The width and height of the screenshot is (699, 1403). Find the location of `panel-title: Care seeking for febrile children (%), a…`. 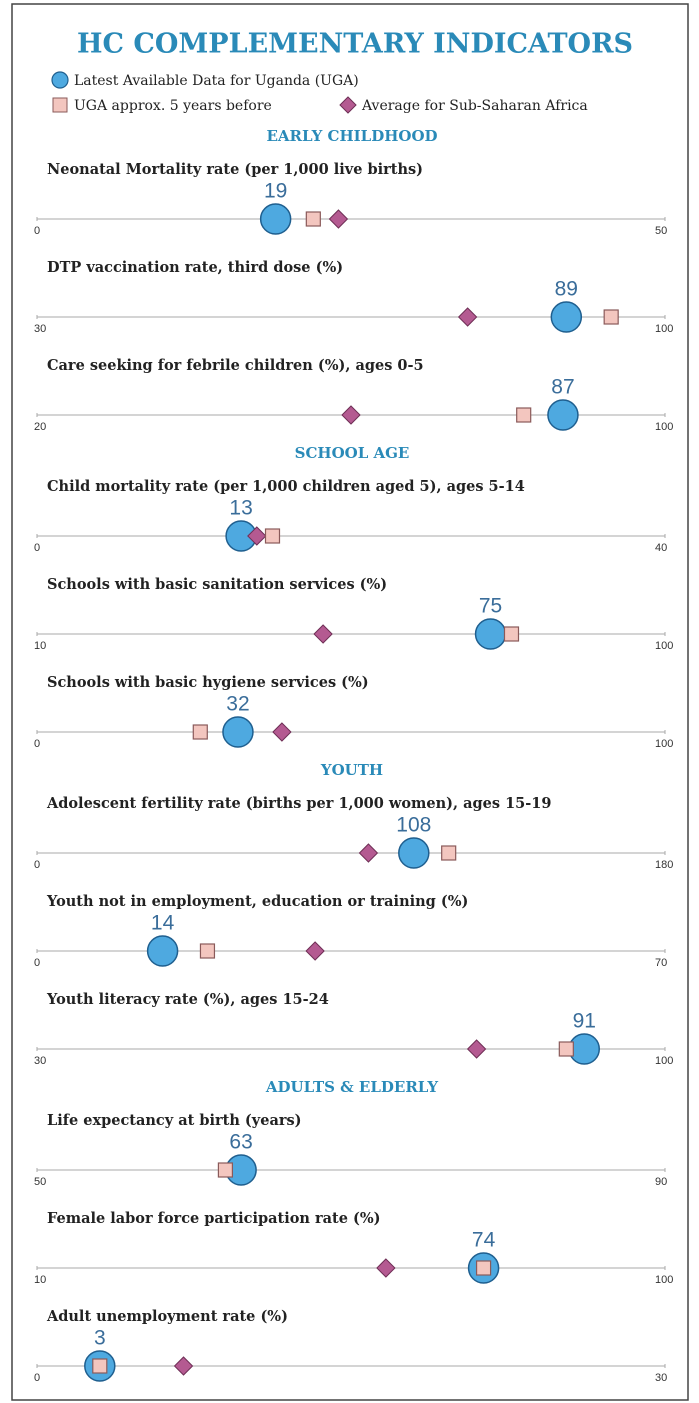

panel-title: Care seeking for febrile children (%), a… is located at coordinates (235, 365).